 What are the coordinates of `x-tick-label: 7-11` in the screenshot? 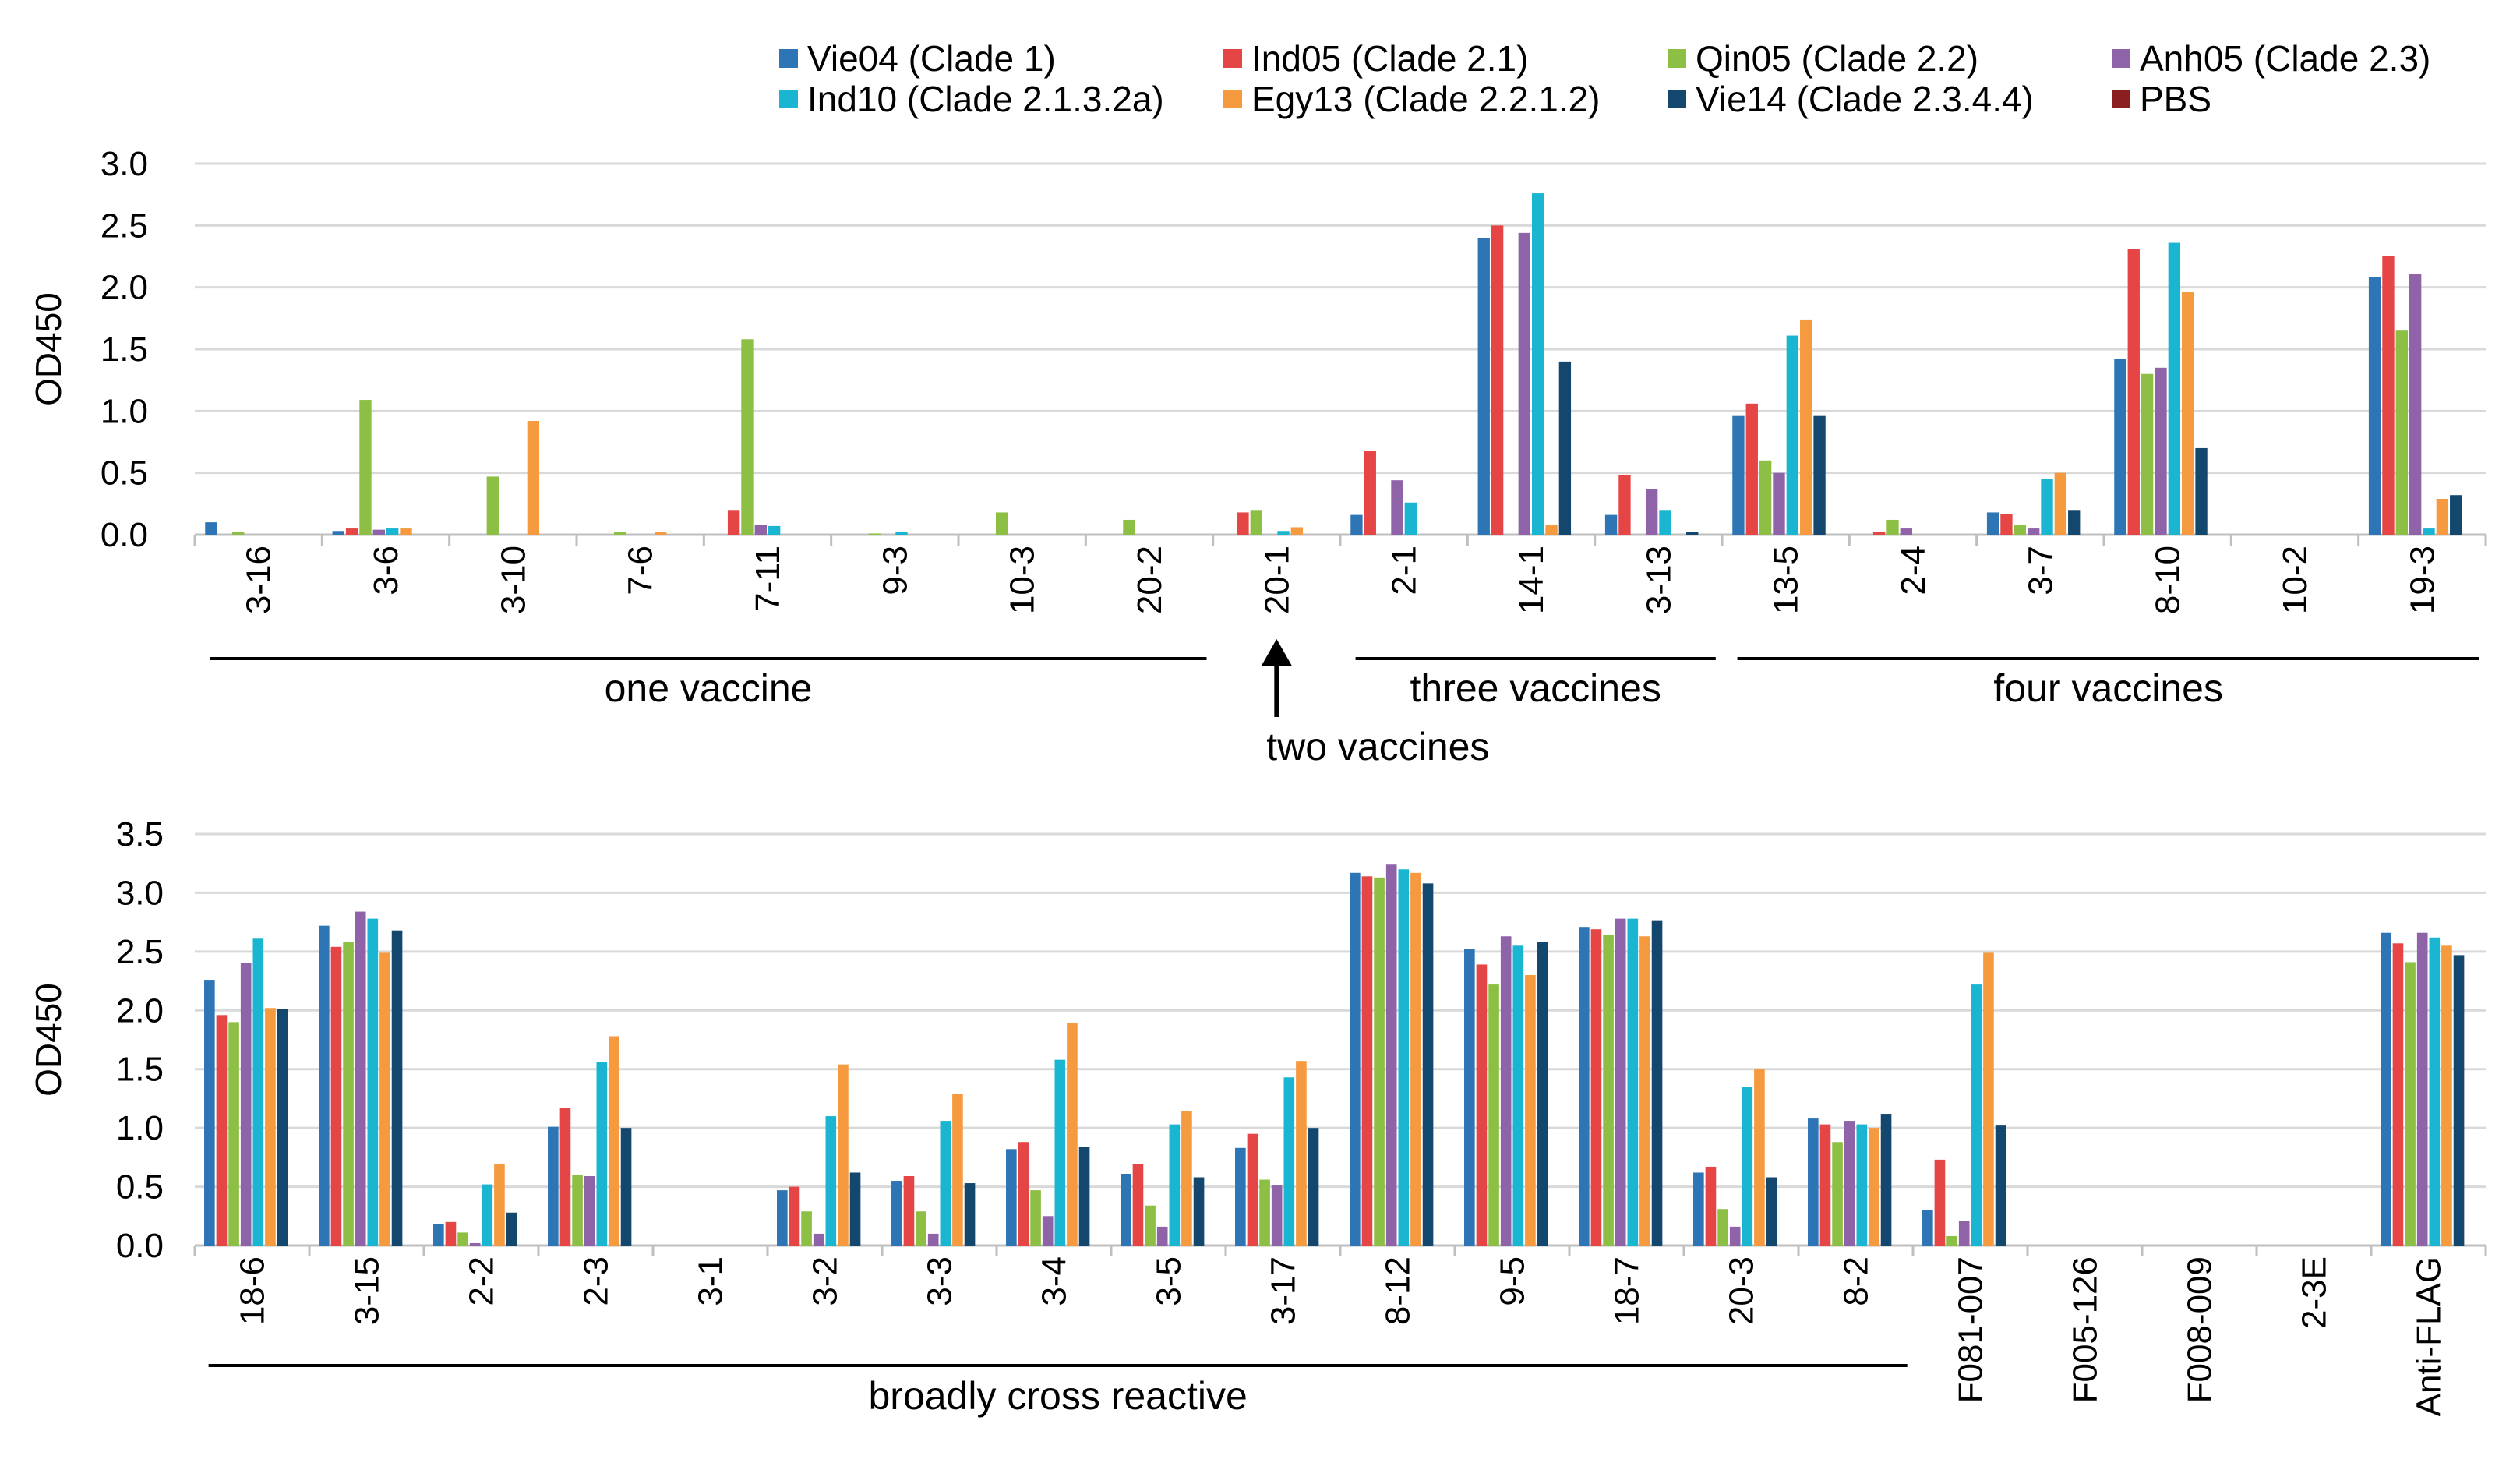 It's located at (768, 579).